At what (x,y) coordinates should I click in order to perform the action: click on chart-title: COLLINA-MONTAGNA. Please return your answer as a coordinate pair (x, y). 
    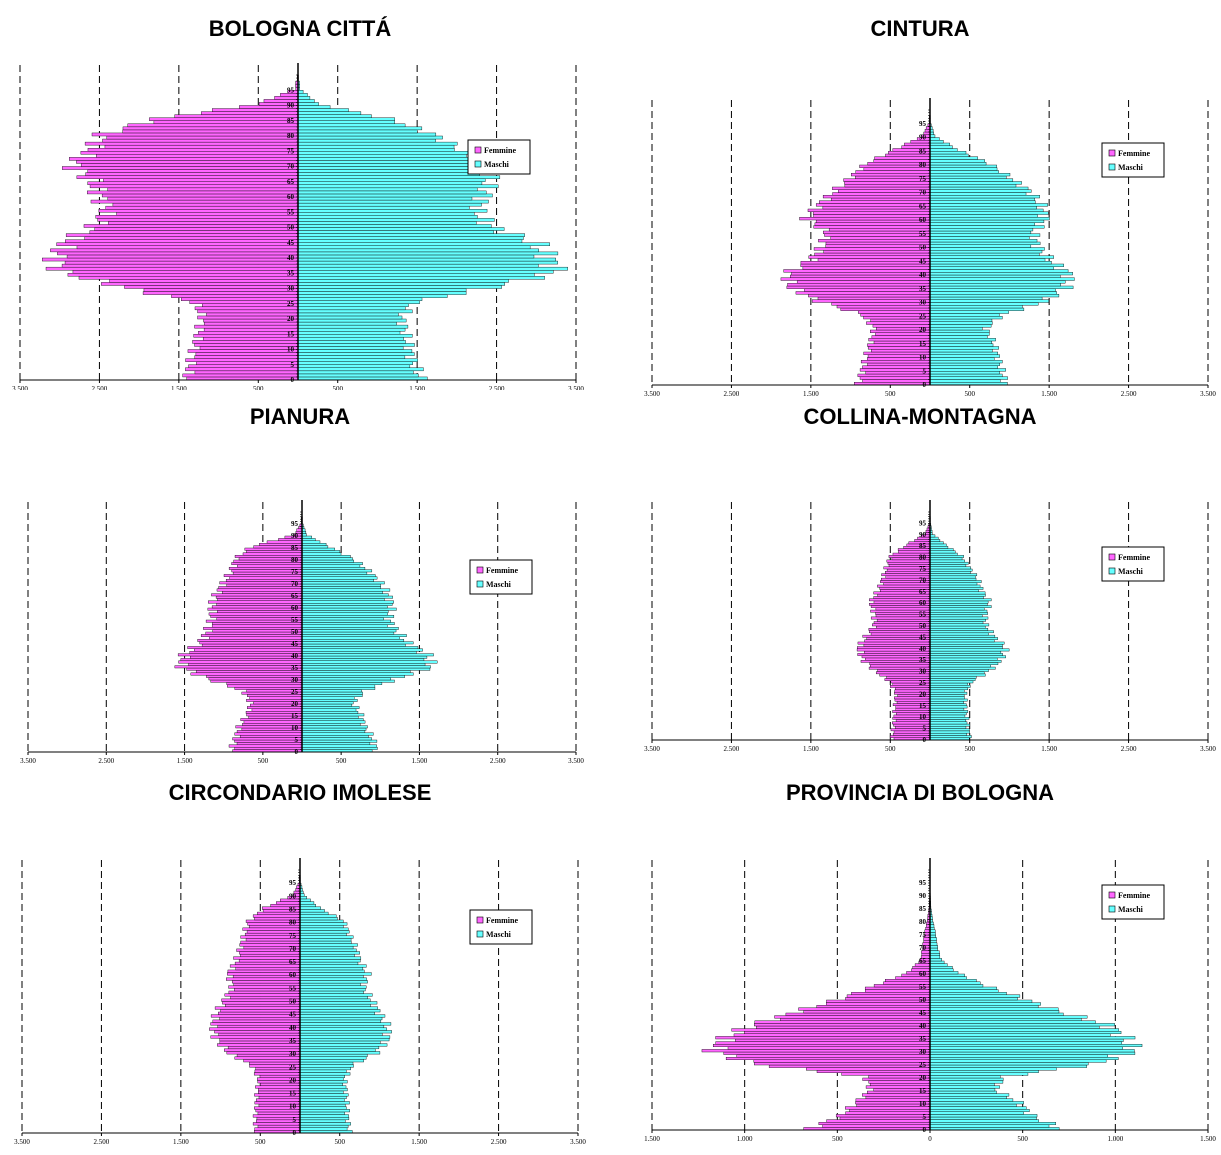
    Looking at the image, I should click on (920, 417).